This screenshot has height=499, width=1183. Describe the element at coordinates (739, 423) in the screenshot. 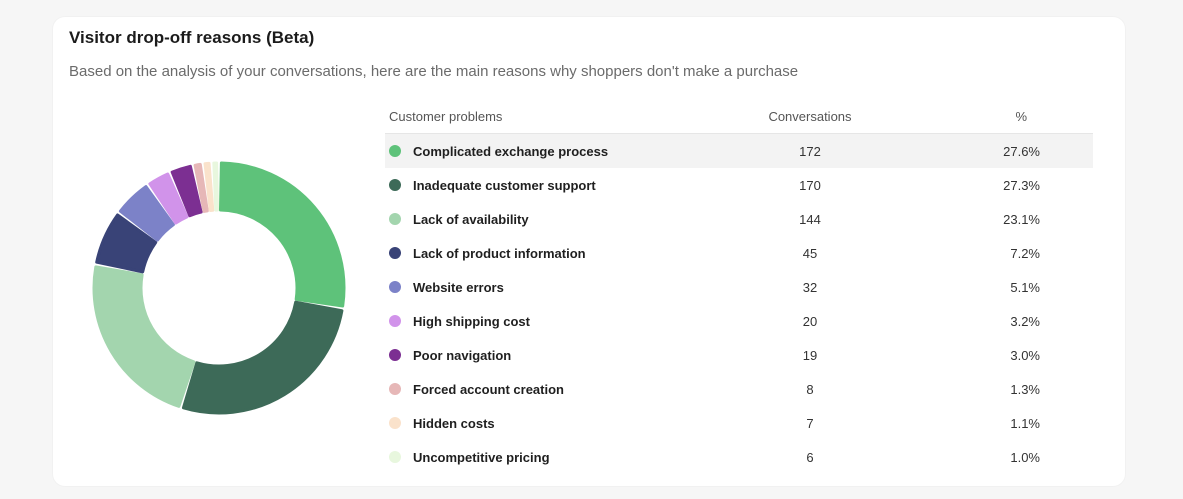

I see `table-row: Hidden costs 7 1.1%` at that location.